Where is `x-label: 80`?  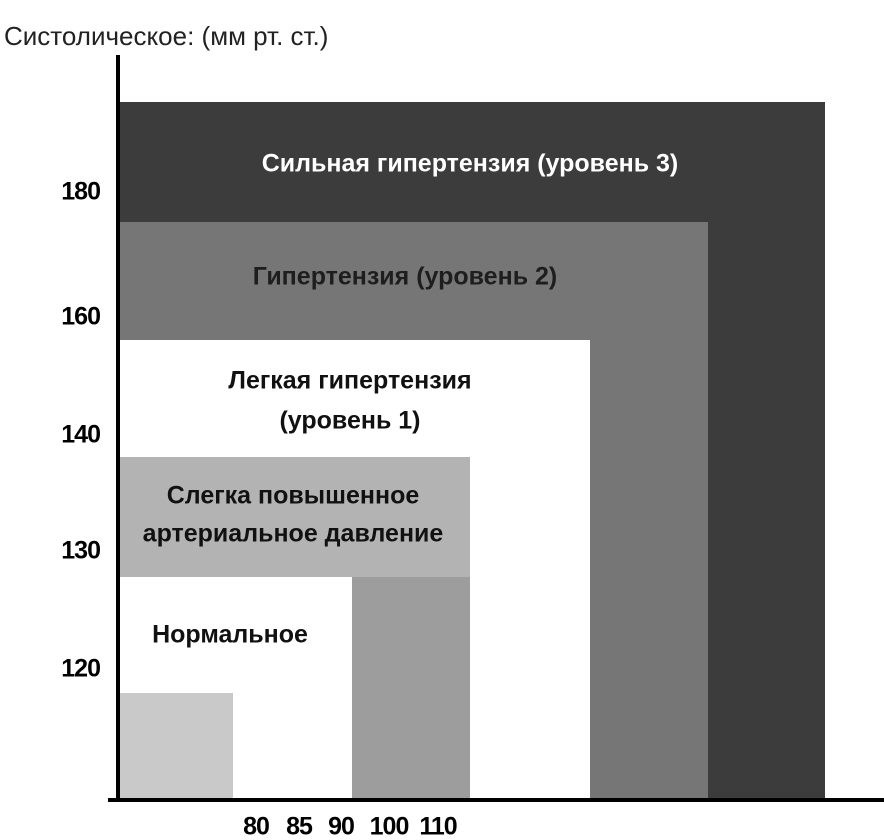 x-label: 80 is located at coordinates (256, 826).